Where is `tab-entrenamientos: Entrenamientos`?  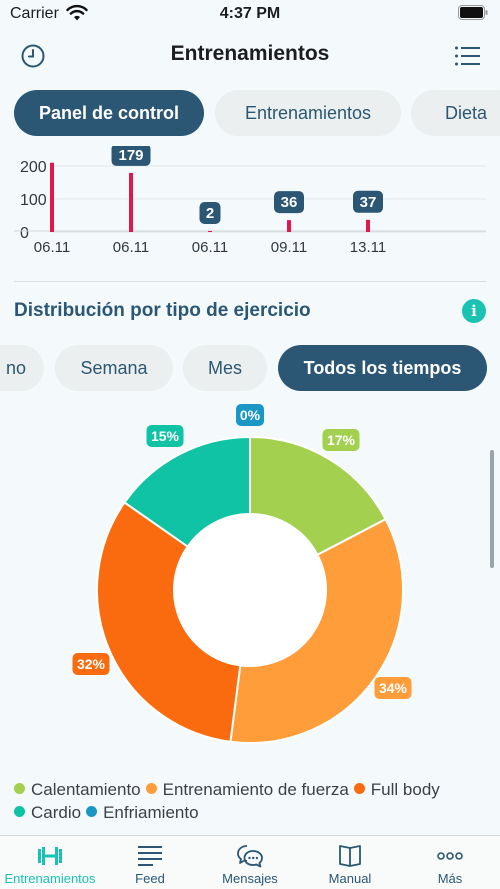
tab-entrenamientos: Entrenamientos is located at coordinates (308, 113).